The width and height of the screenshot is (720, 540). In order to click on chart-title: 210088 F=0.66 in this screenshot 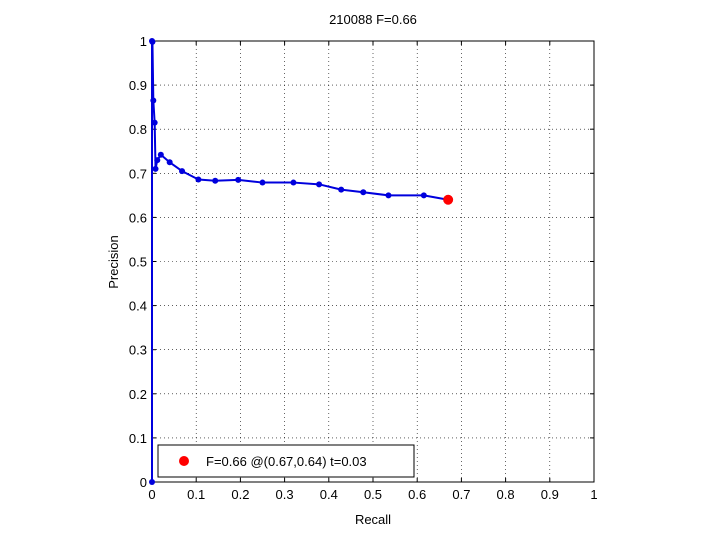, I will do `click(373, 19)`.